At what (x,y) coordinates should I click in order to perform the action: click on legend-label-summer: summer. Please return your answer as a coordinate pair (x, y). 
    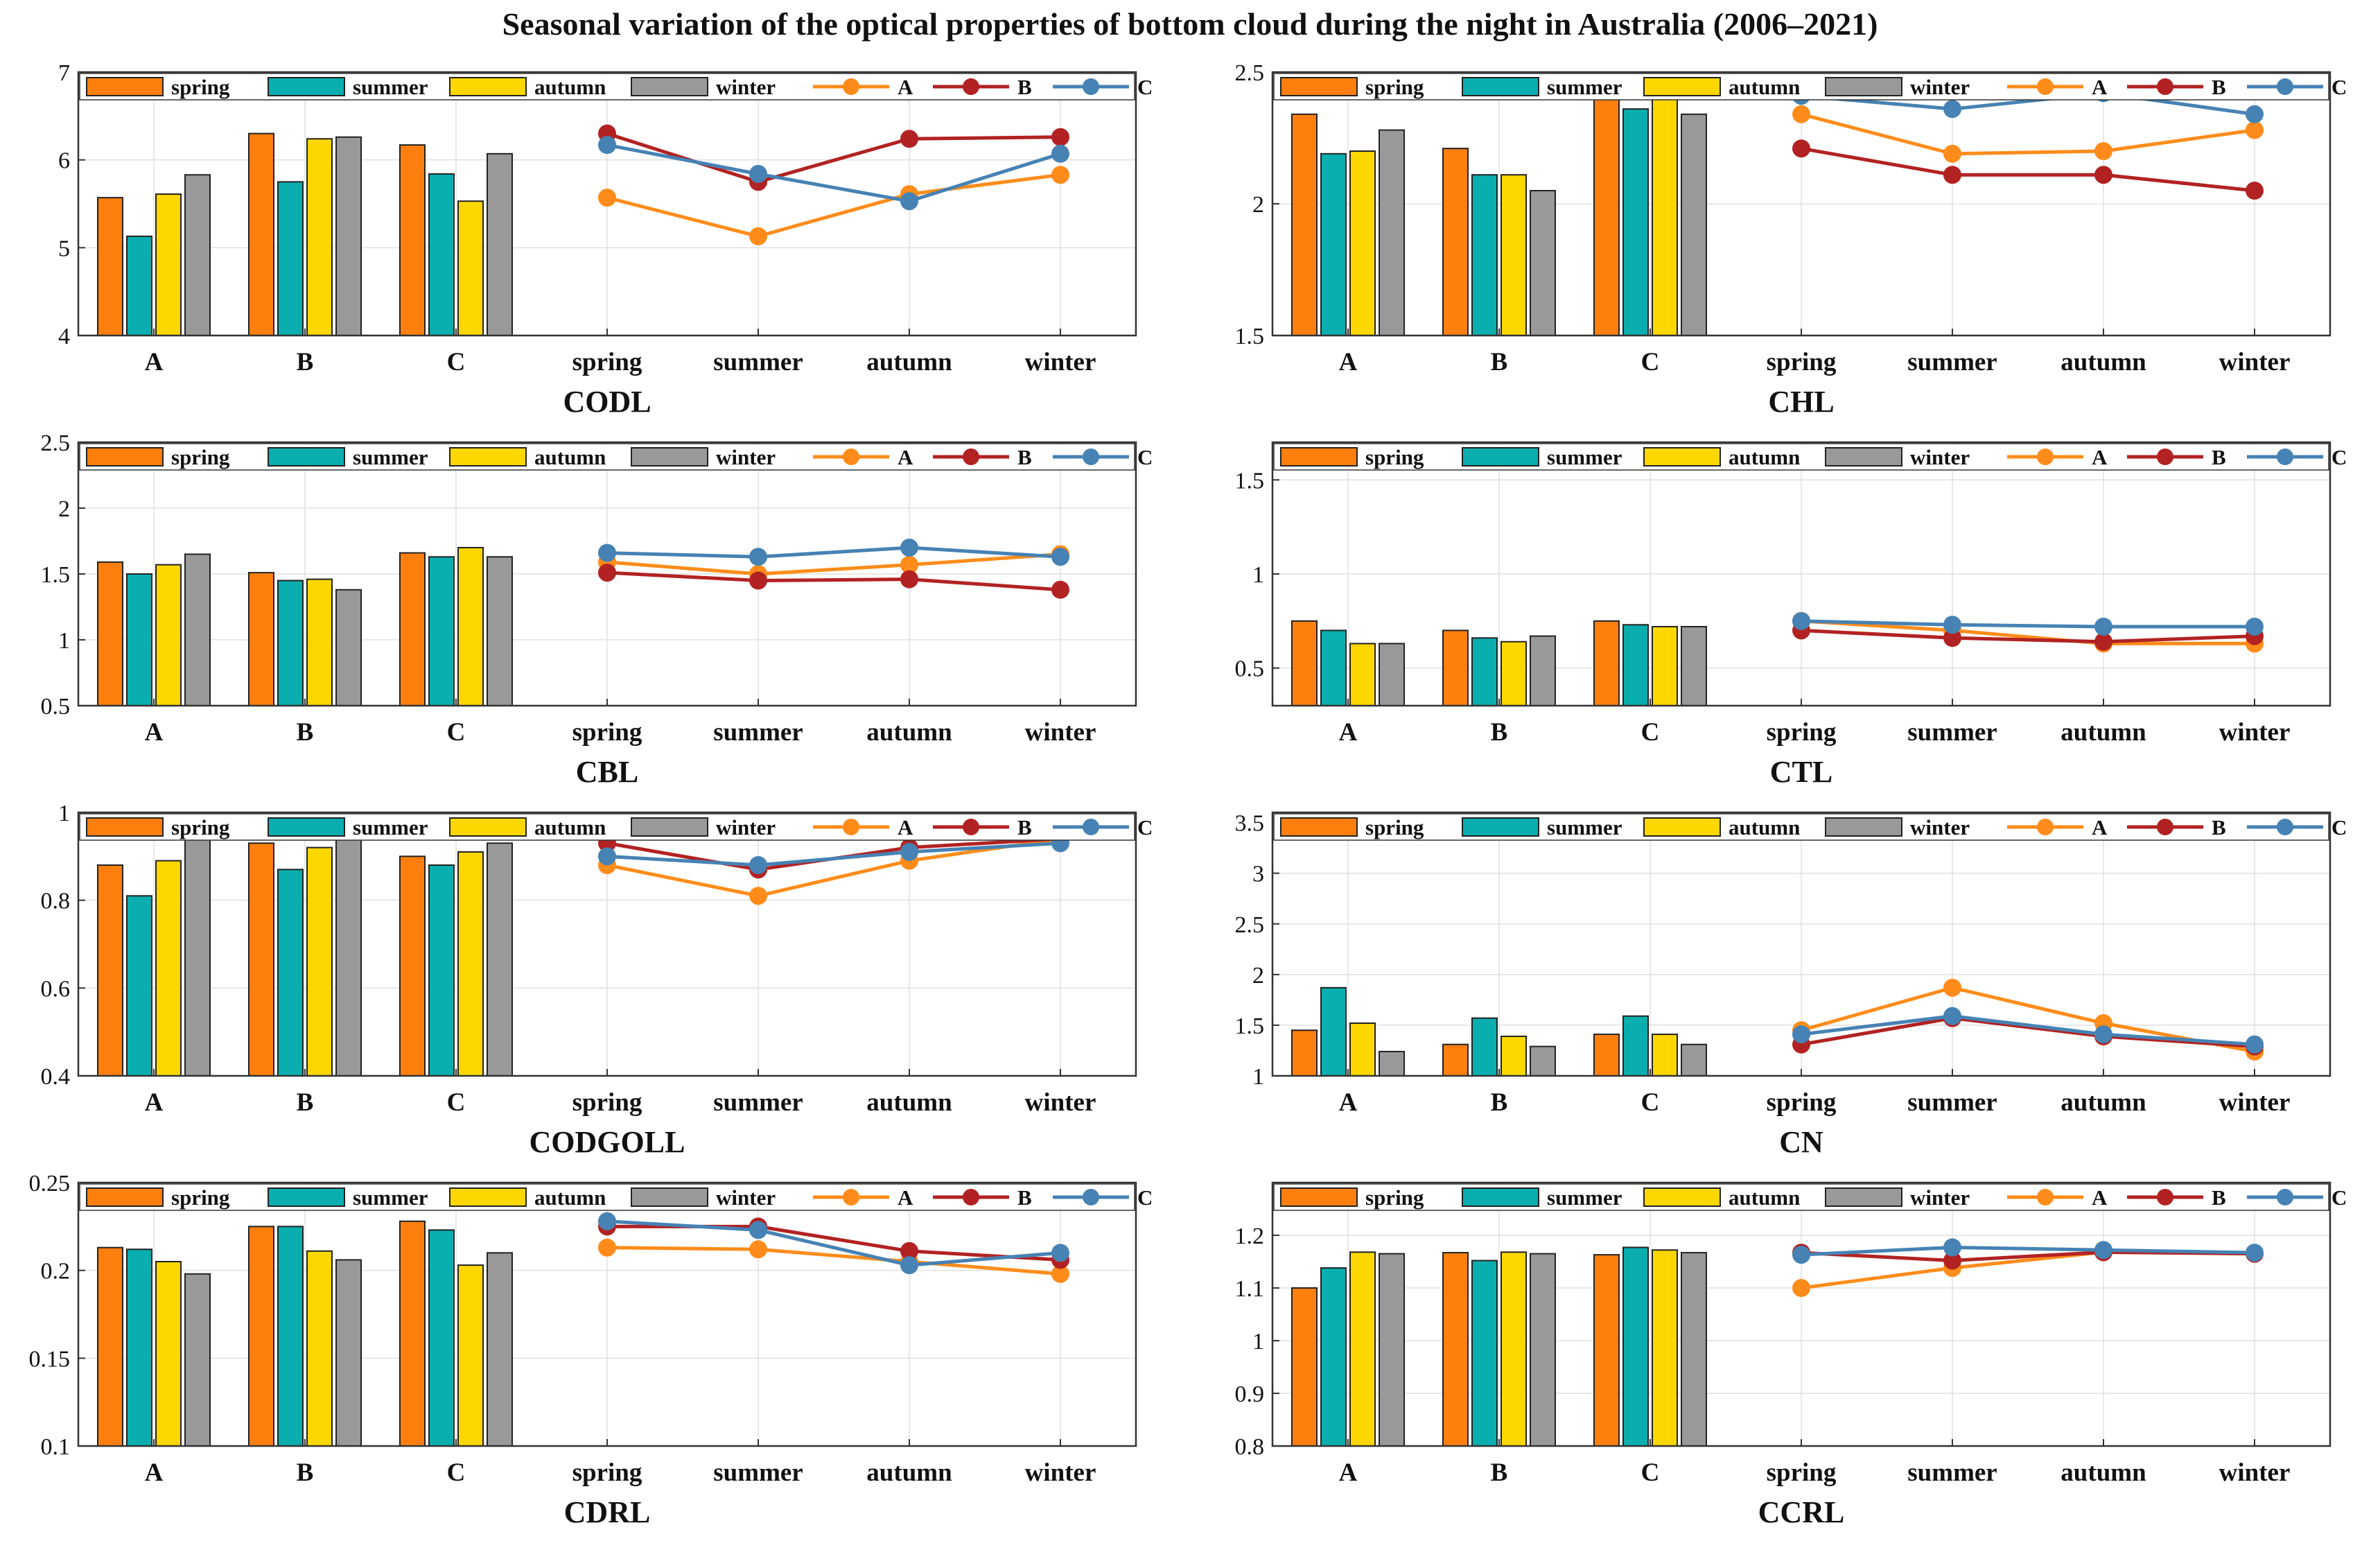
    Looking at the image, I should click on (390, 827).